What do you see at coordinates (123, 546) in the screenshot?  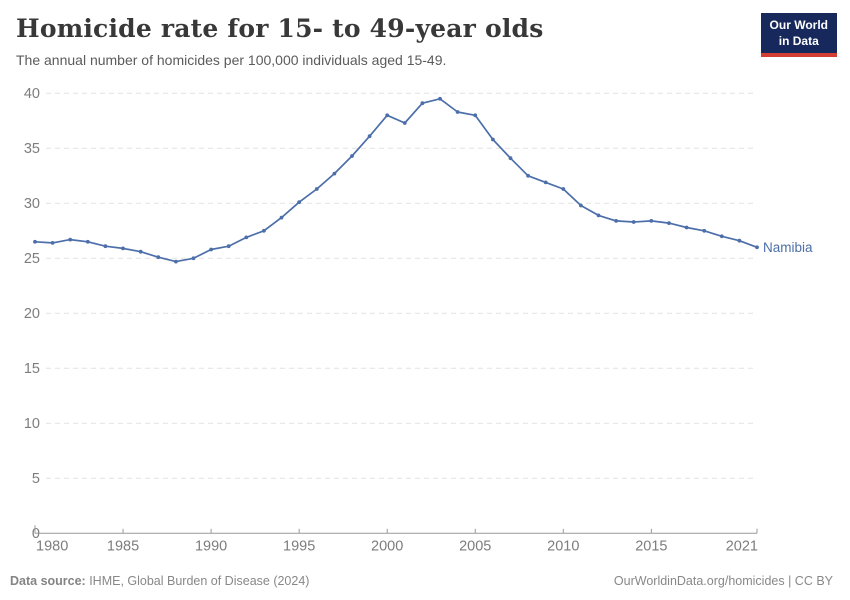 I see `x-axis-tick-label: 1985` at bounding box center [123, 546].